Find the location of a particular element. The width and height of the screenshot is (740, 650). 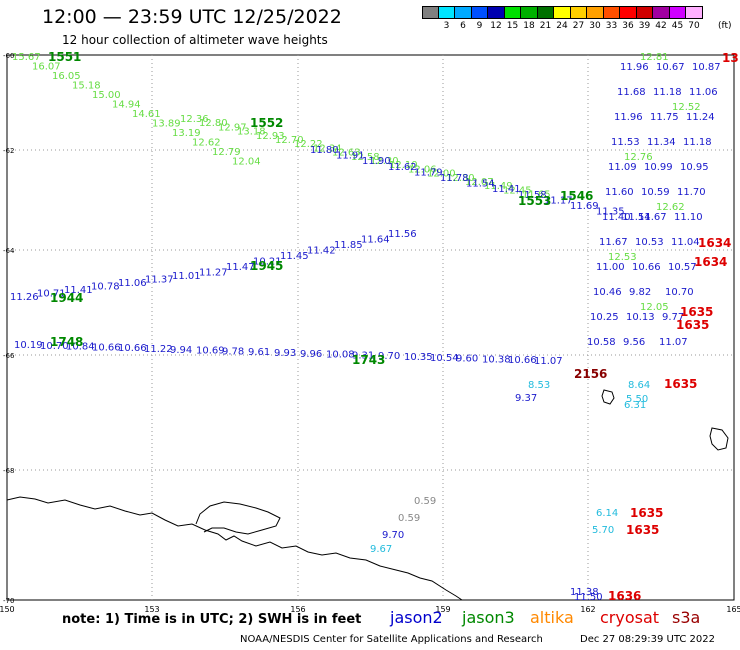

wave-height-label: 9.70 is located at coordinates (389, 356).